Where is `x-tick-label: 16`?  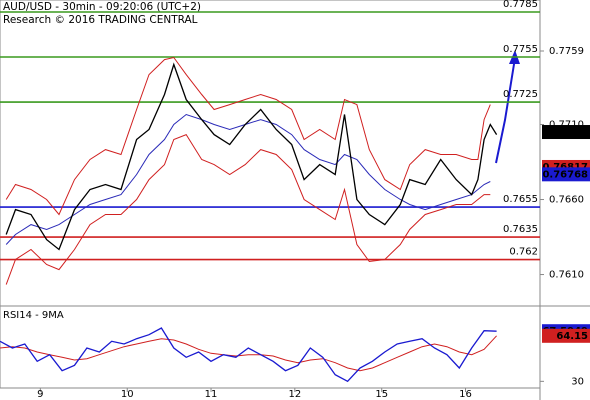 x-tick-label: 16 is located at coordinates (465, 394).